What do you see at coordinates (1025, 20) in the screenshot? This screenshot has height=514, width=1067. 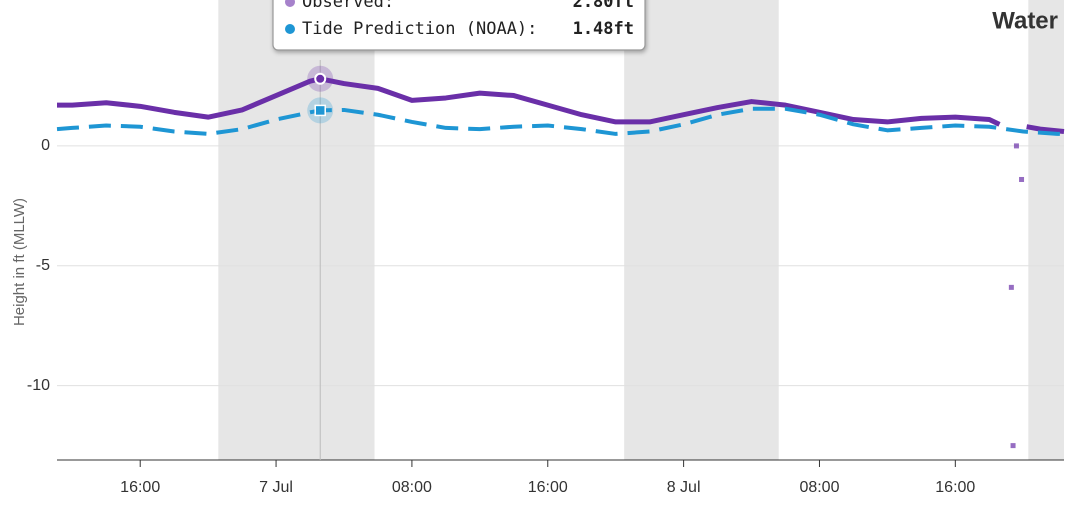 I see `chart-title: Water` at bounding box center [1025, 20].